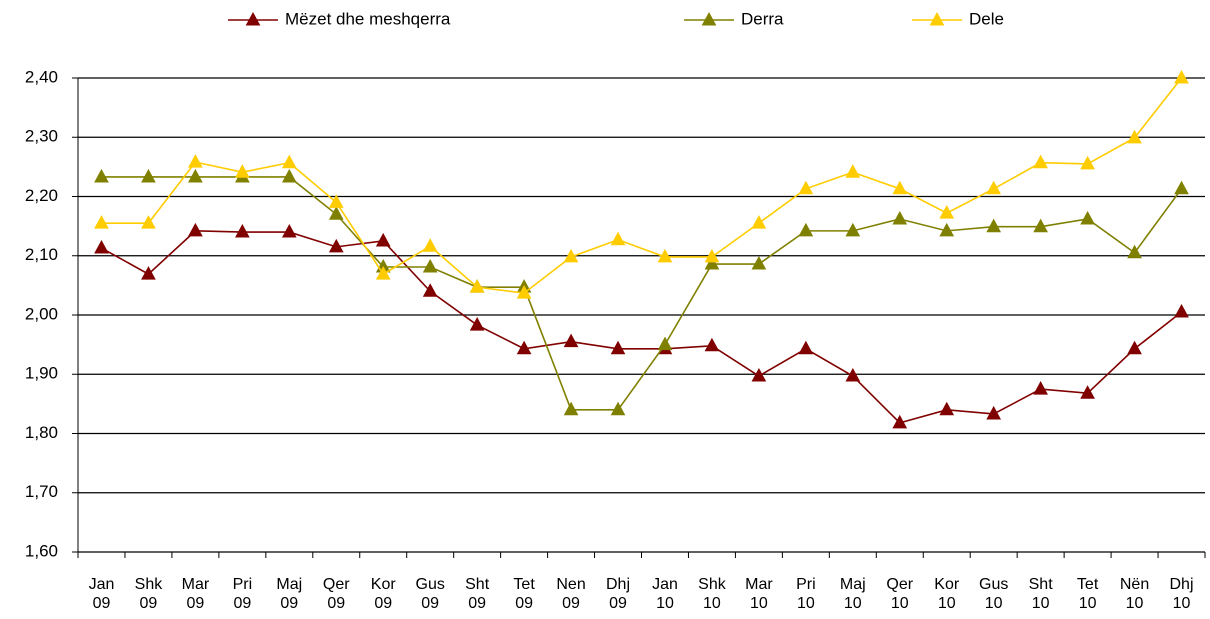 Image resolution: width=1210 pixels, height=619 pixels. I want to click on x-tick-label: Sht 09, so click(477, 594).